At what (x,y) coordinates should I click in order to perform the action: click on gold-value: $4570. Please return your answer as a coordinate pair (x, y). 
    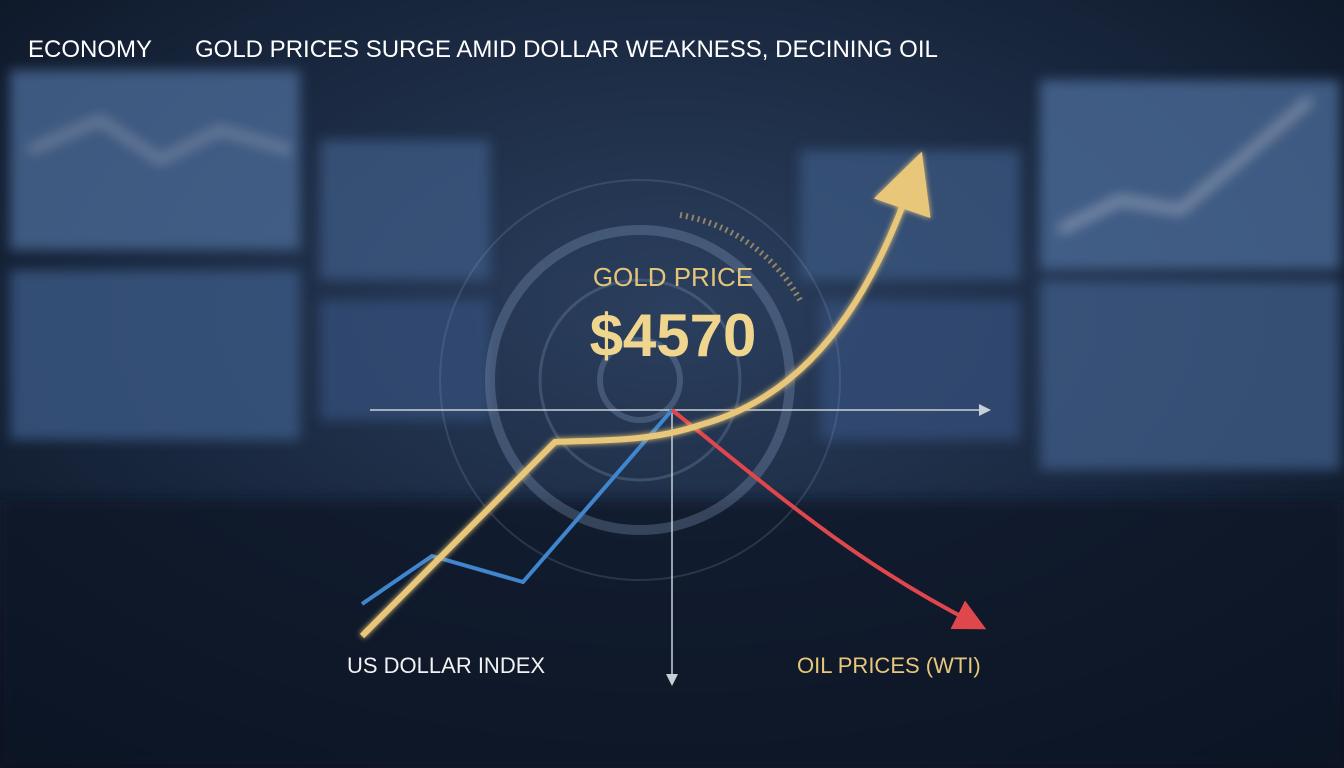
    Looking at the image, I should click on (673, 335).